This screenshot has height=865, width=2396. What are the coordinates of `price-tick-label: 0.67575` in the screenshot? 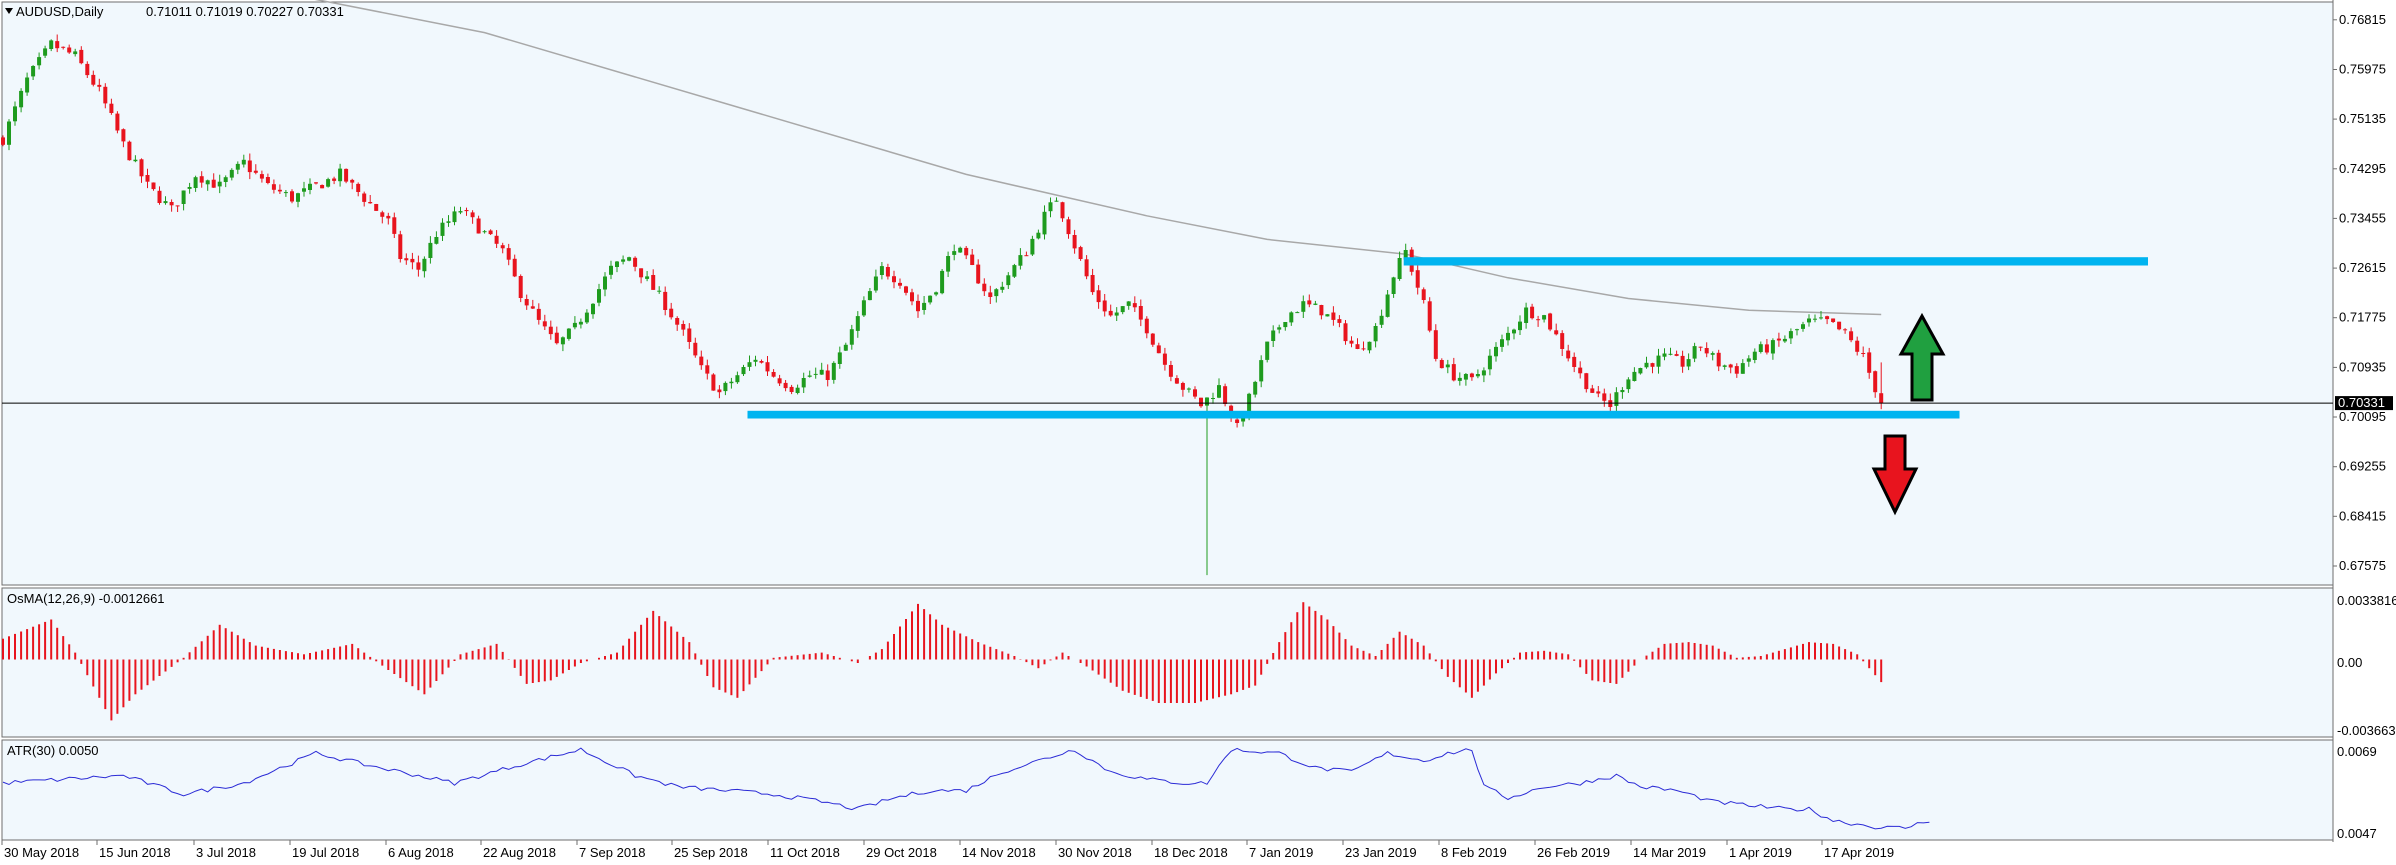 It's located at (2362, 565).